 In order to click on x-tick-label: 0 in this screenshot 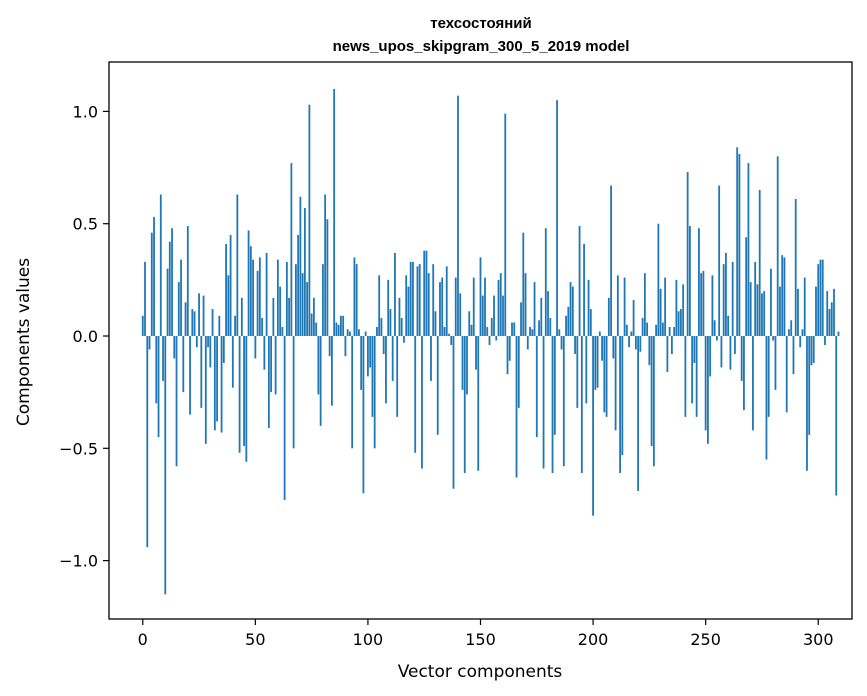, I will do `click(143, 639)`.